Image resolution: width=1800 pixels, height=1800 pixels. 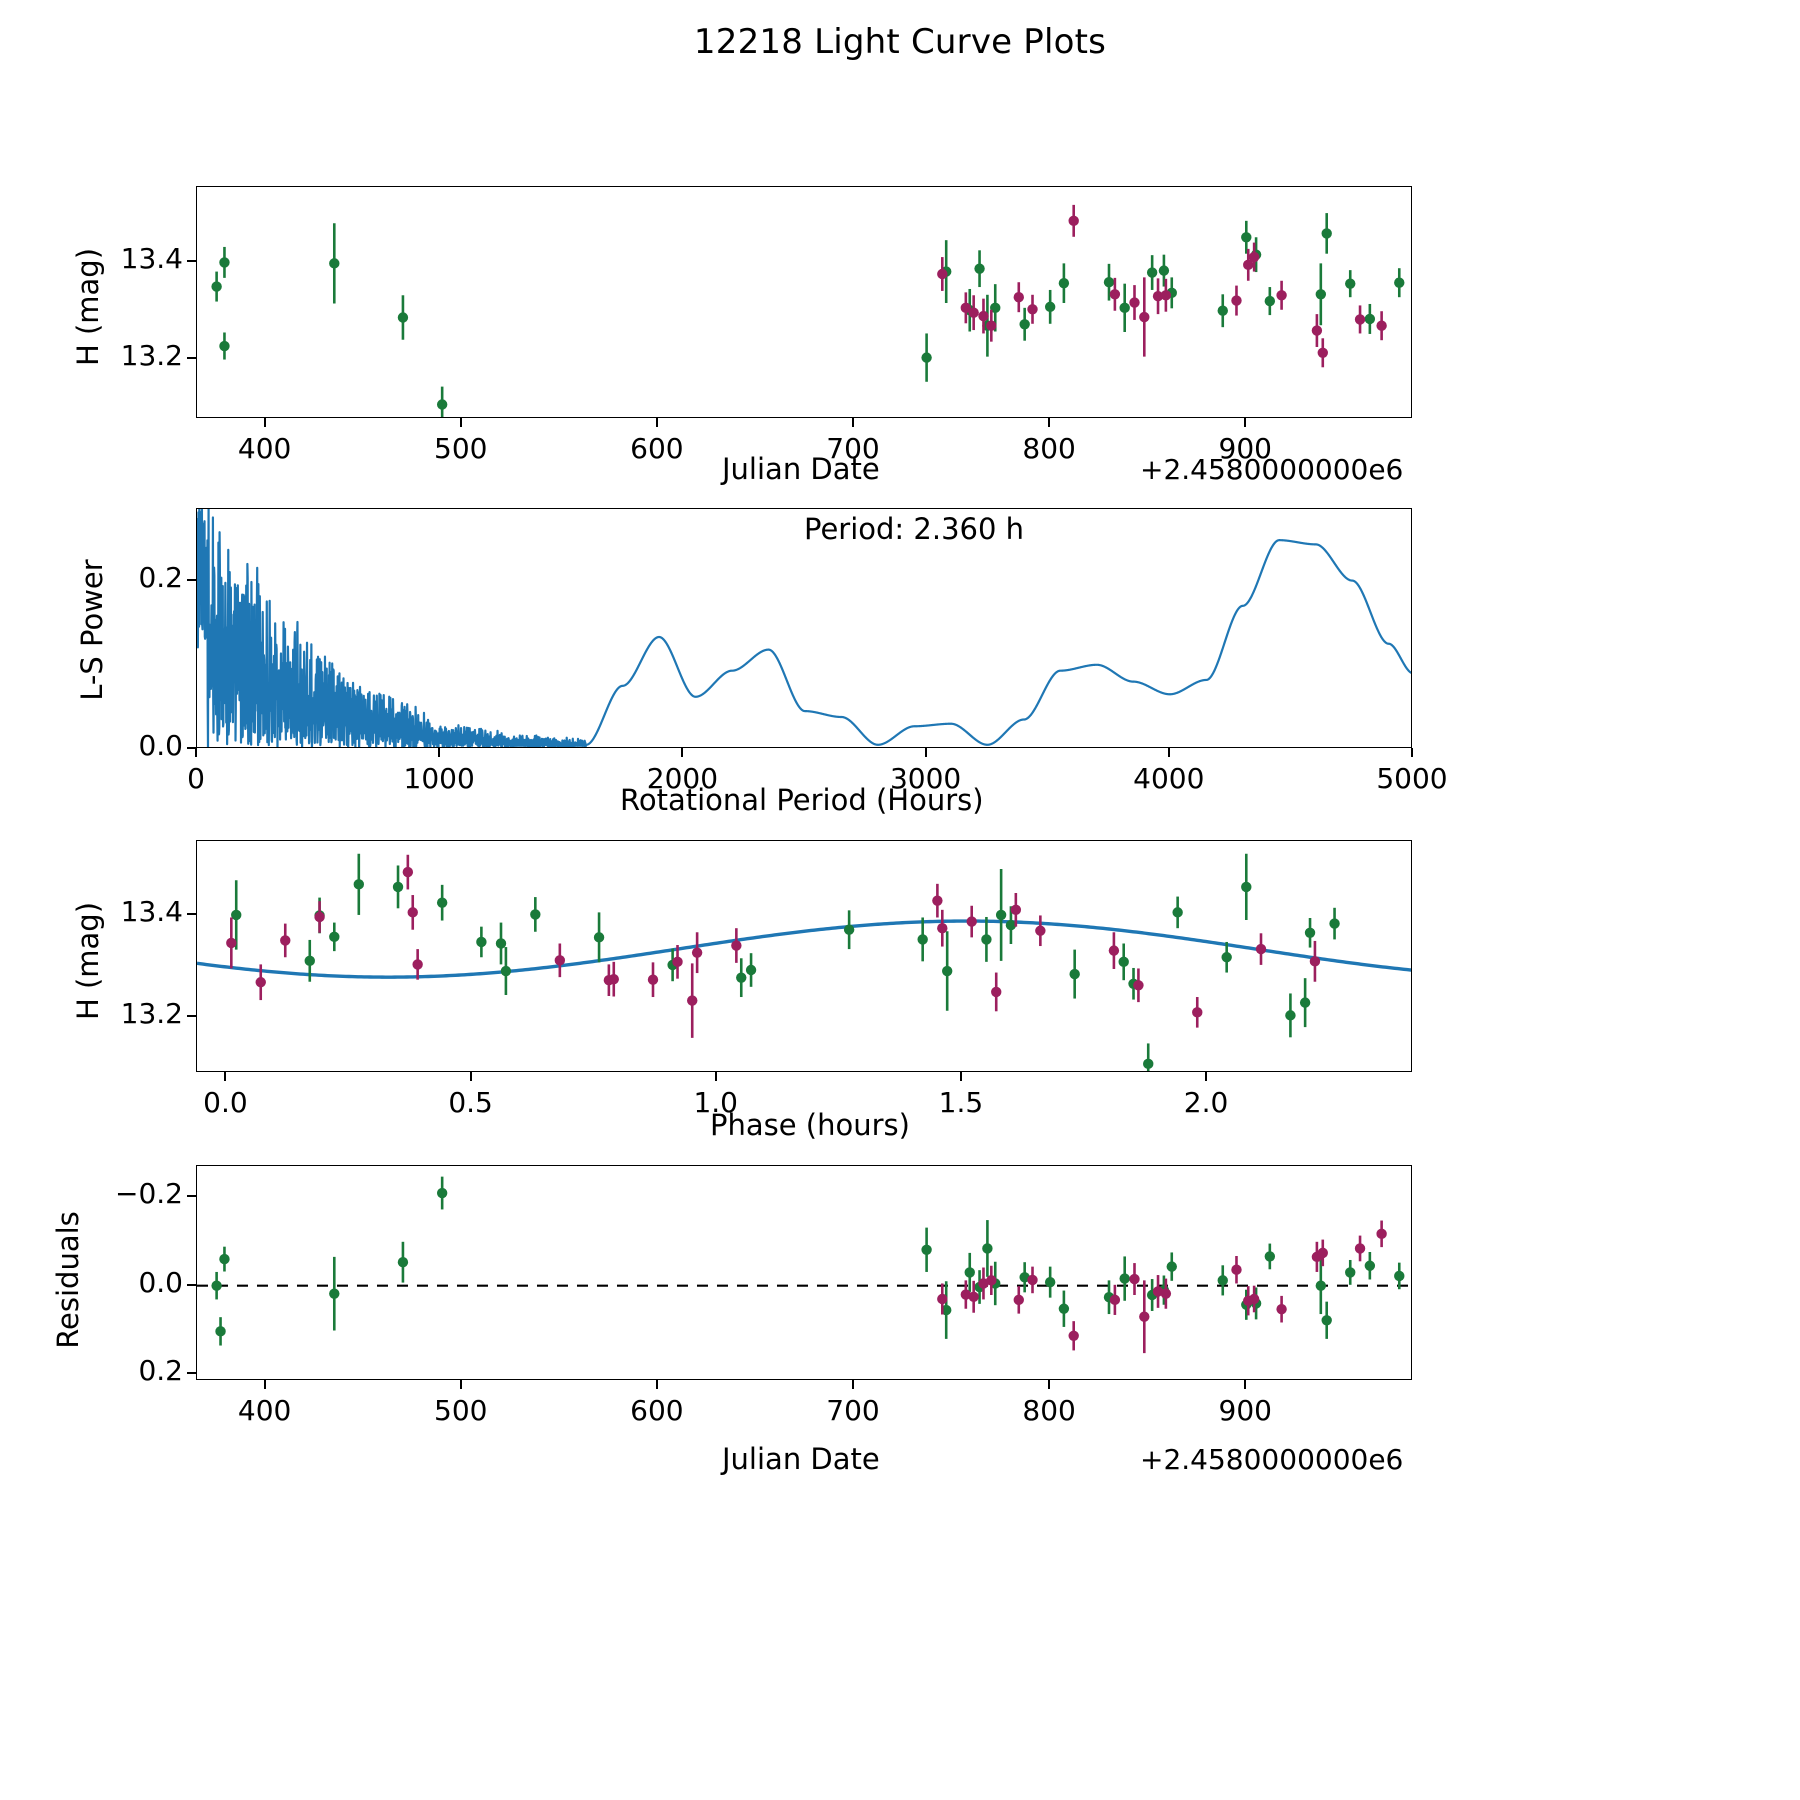 What do you see at coordinates (1412, 778) in the screenshot?
I see `panel2-x-tick: 5000` at bounding box center [1412, 778].